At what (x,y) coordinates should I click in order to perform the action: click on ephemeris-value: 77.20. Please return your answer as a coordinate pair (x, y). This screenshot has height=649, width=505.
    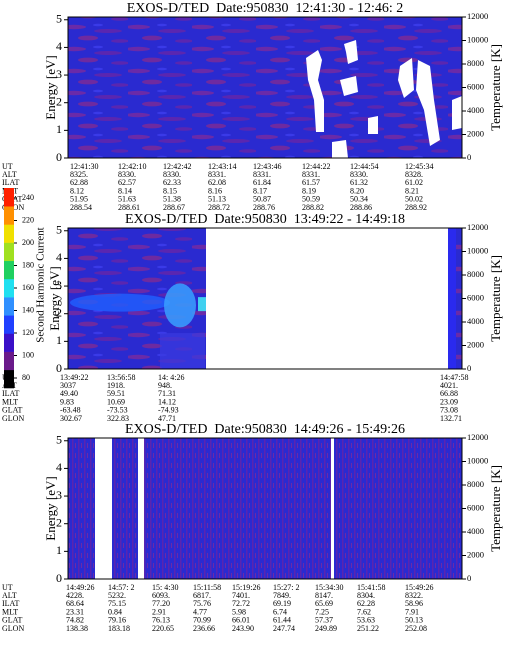
    Looking at the image, I should click on (161, 603).